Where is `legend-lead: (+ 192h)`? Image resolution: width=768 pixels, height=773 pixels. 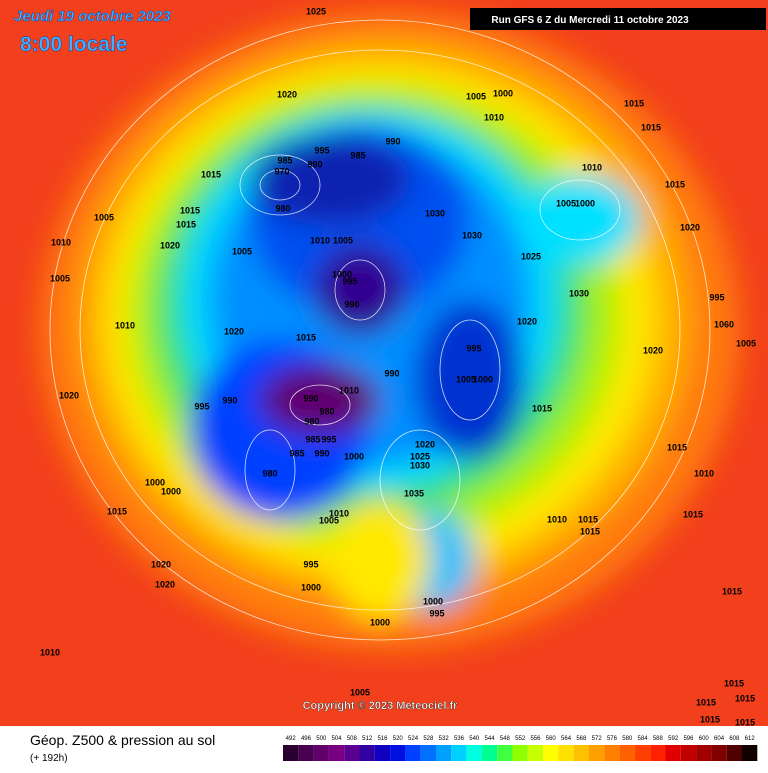
legend-lead: (+ 192h) is located at coordinates (49, 758).